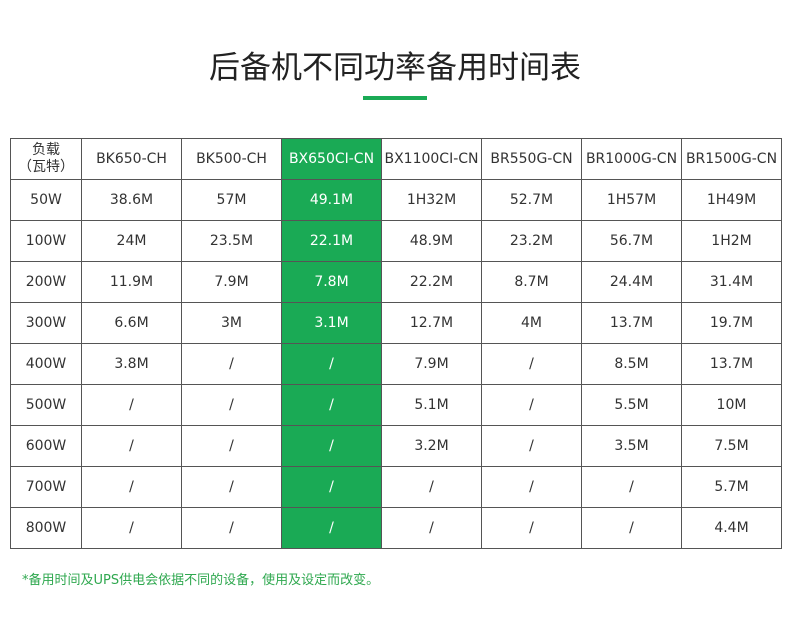  I want to click on cell: 7.8M, so click(331, 282).